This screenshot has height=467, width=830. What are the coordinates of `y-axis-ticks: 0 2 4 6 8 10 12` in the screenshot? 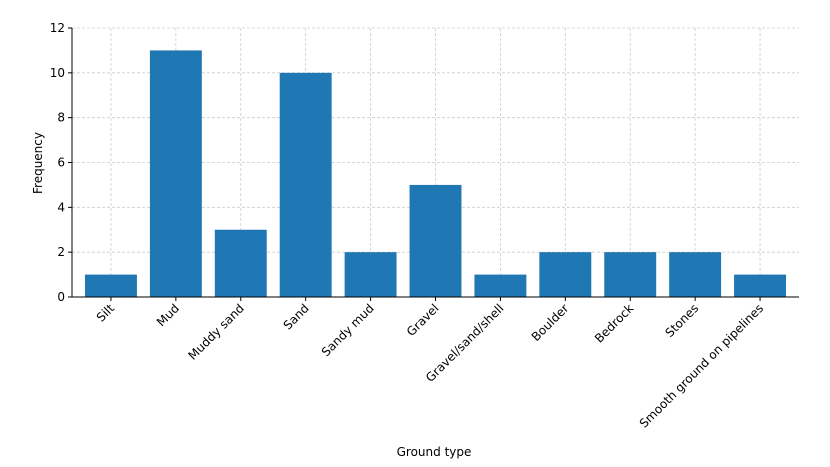 It's located at (61, 162).